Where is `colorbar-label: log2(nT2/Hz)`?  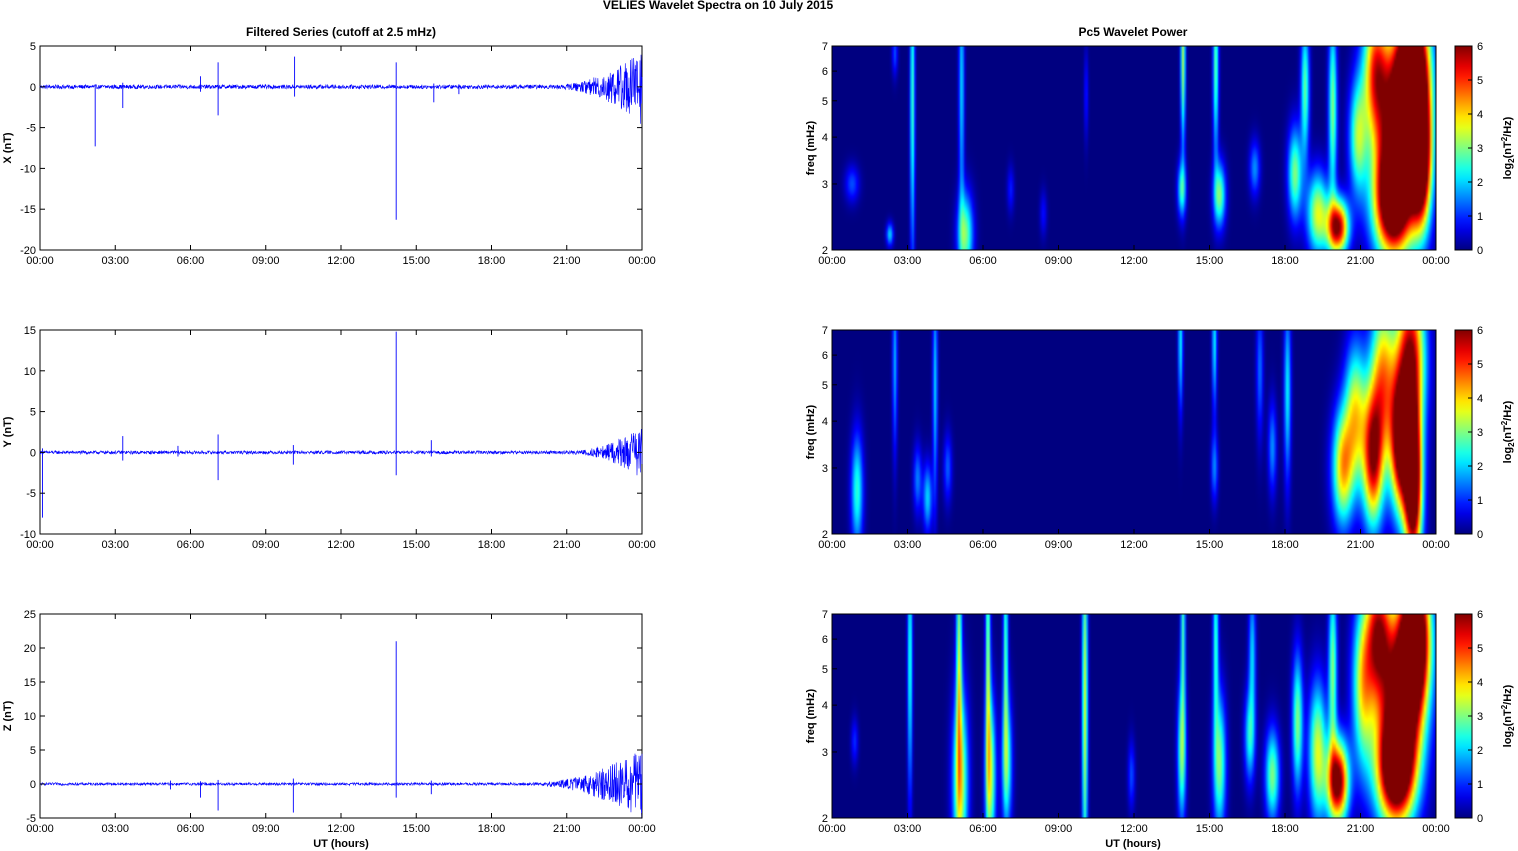 colorbar-label: log2(nT2/Hz) is located at coordinates (1508, 431).